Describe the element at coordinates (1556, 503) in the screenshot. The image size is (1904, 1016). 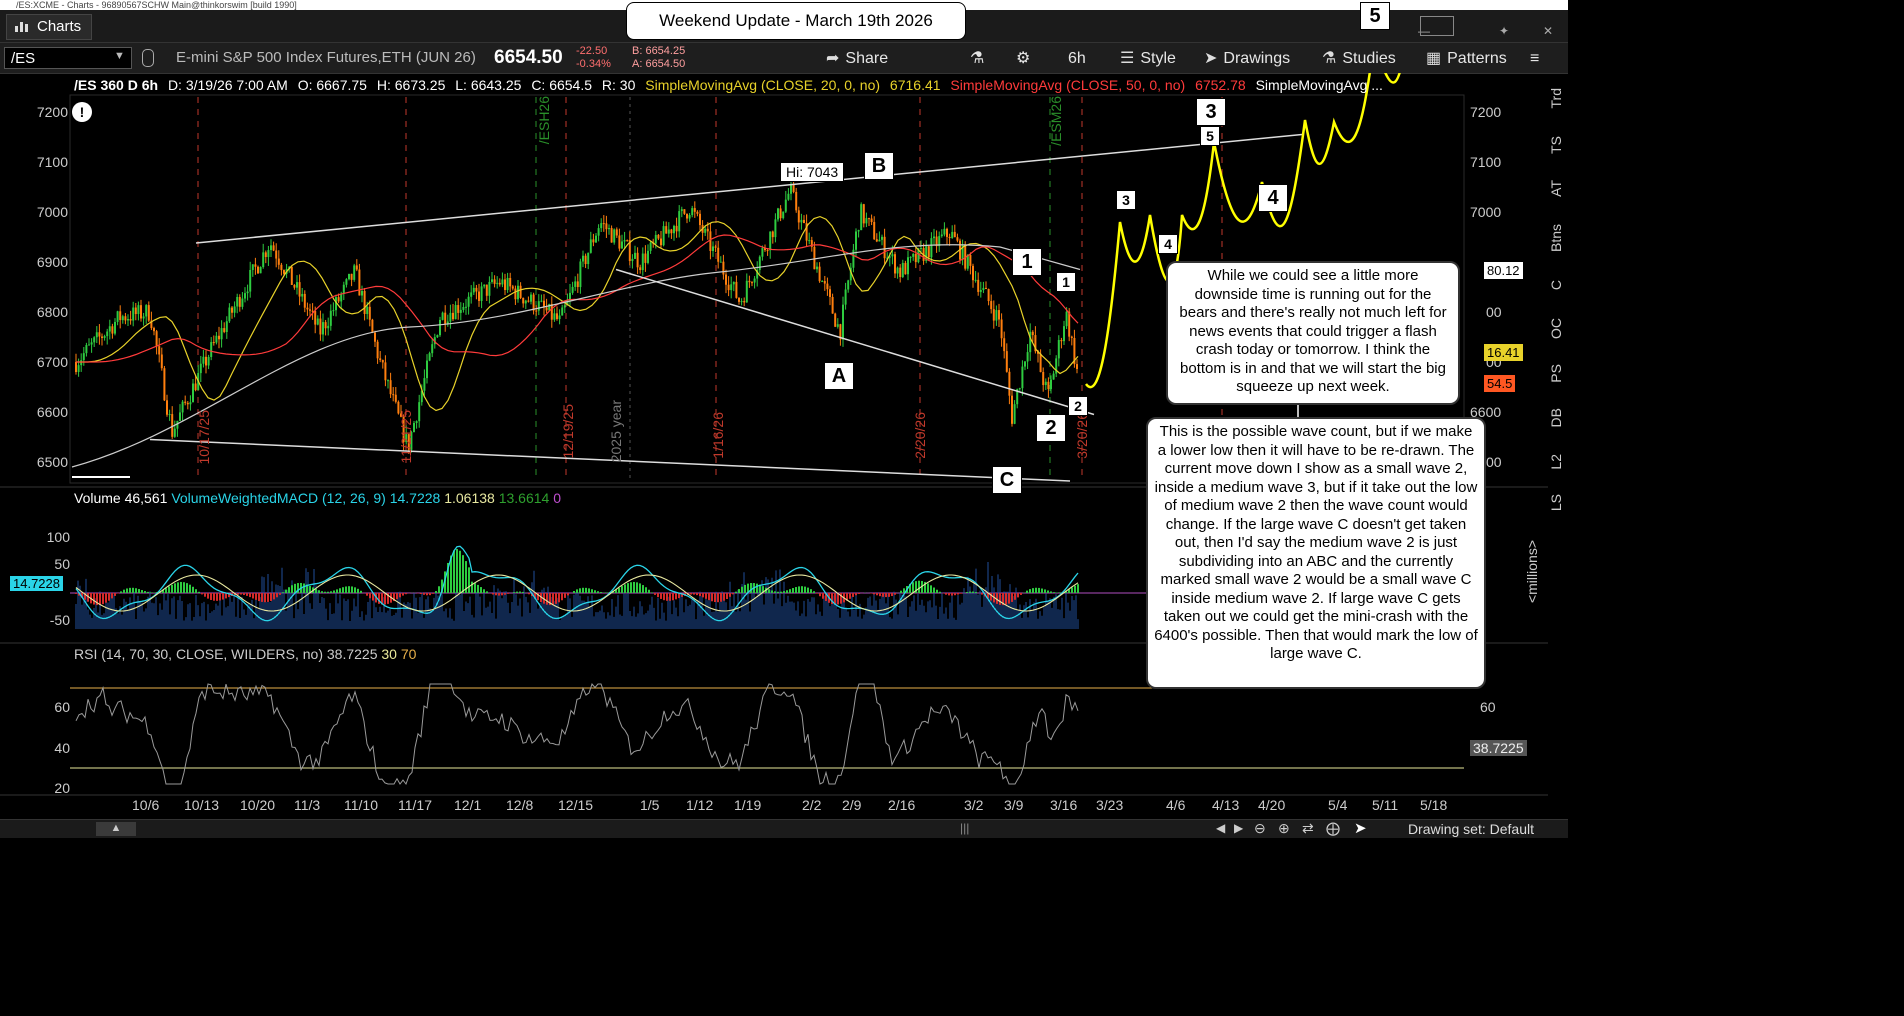
I see `side-tab-ls: LS` at that location.